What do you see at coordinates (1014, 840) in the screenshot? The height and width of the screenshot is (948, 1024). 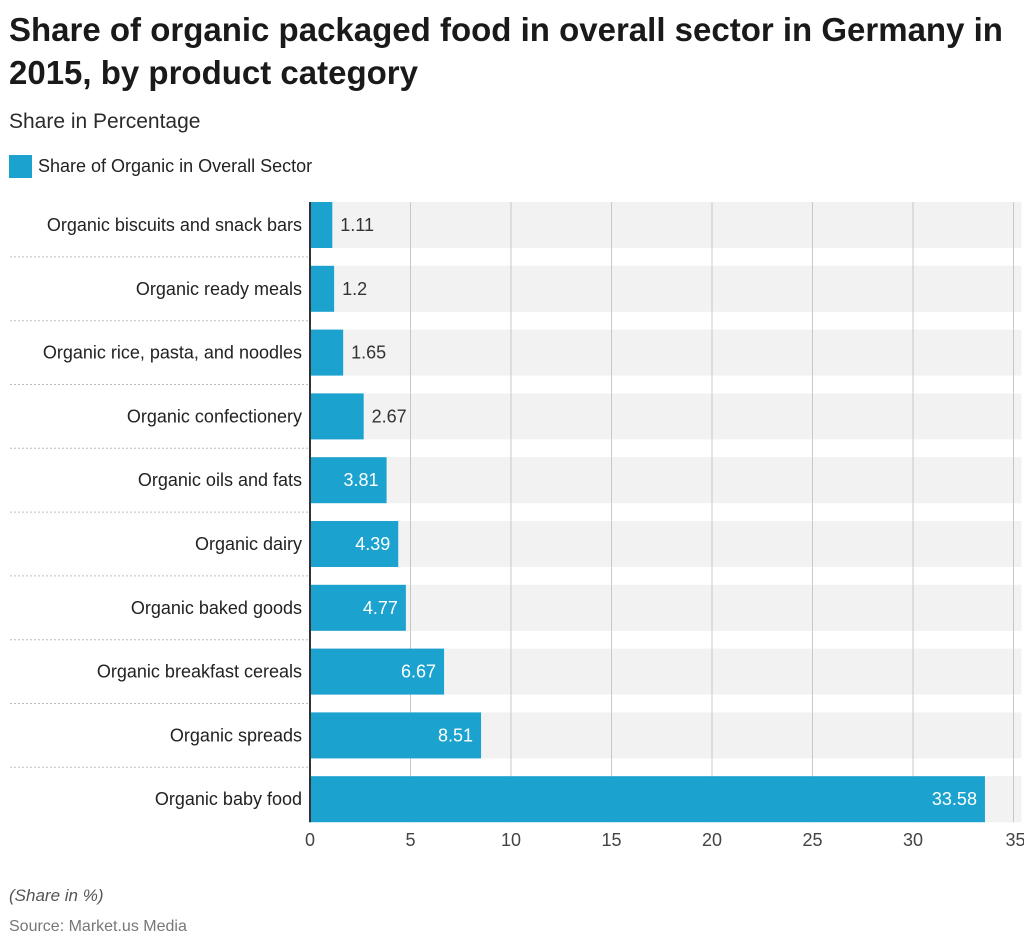 I see `x-tick-label: 35` at bounding box center [1014, 840].